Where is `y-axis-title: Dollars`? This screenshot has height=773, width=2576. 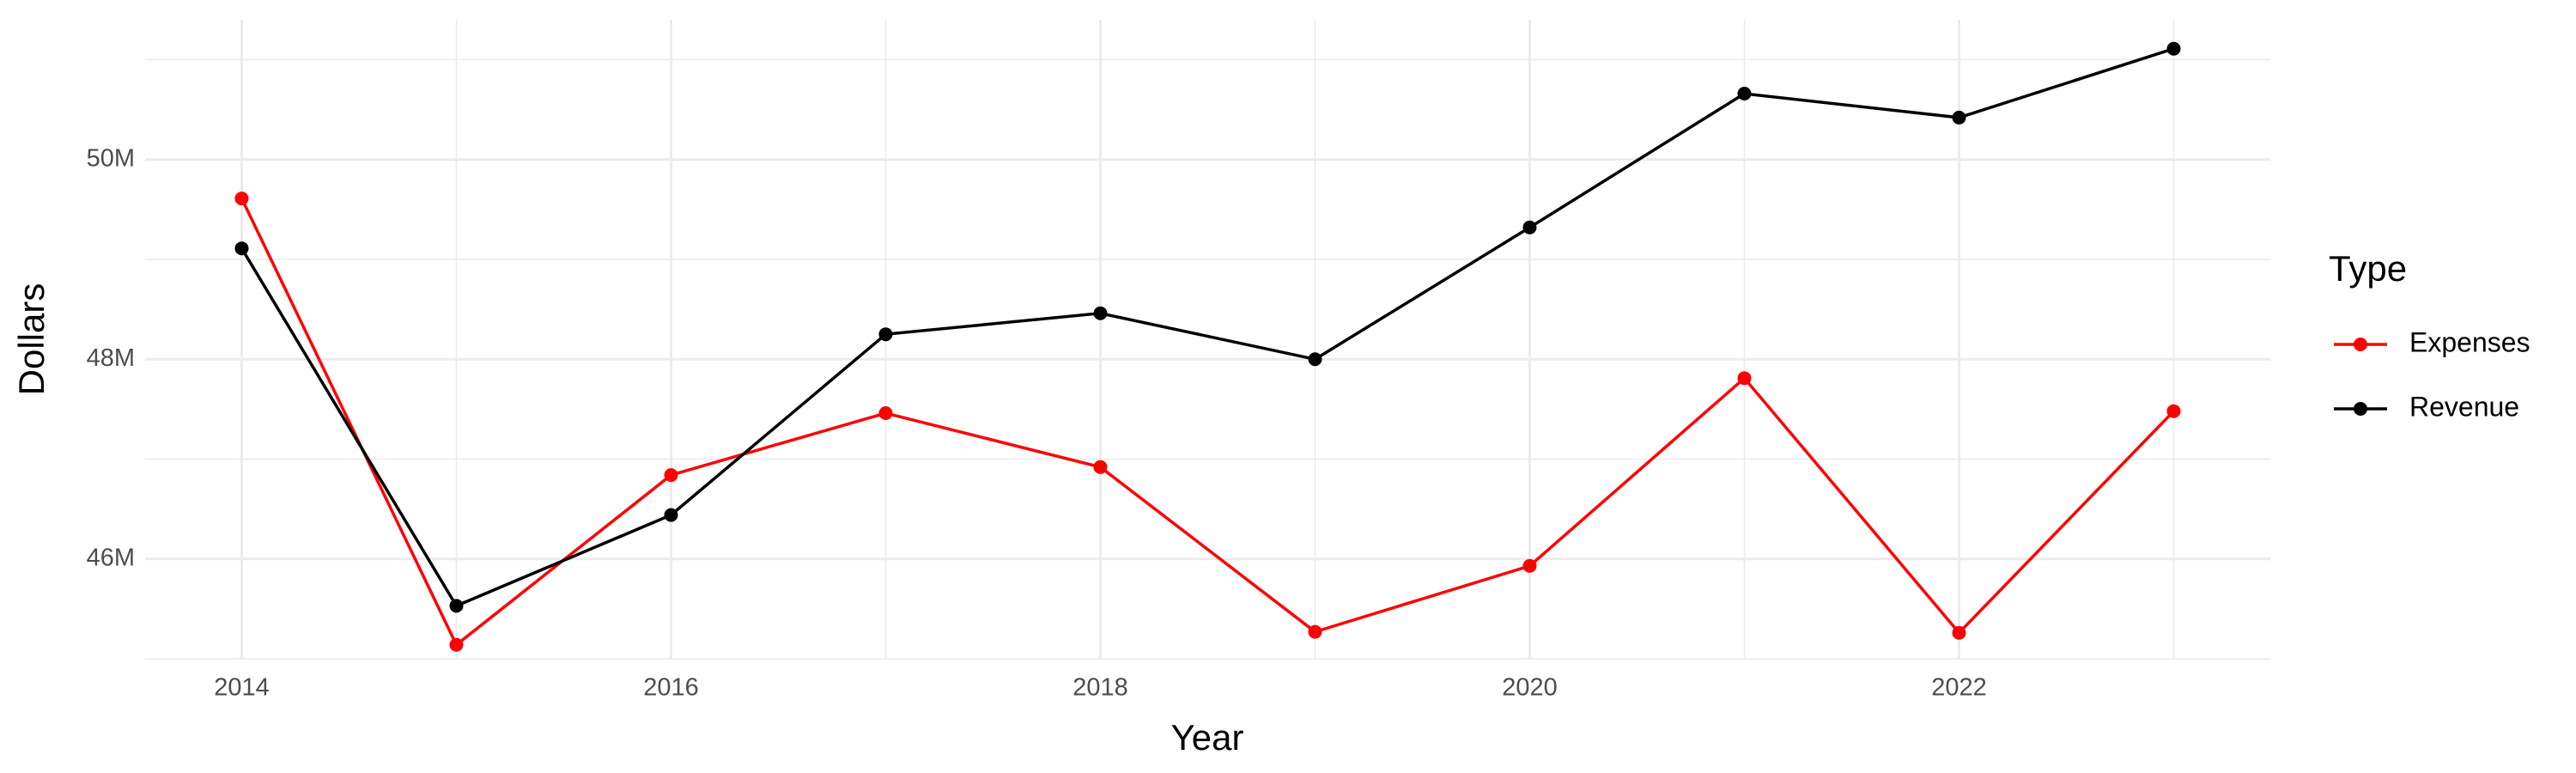
y-axis-title: Dollars is located at coordinates (32, 339).